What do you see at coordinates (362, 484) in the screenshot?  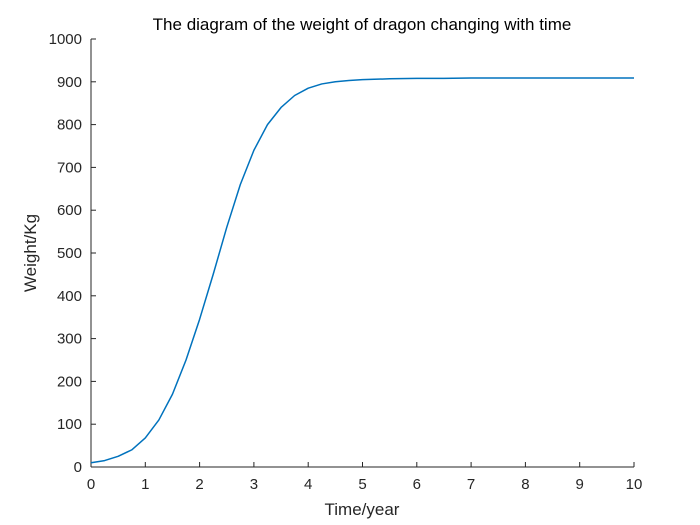 I see `x-tick-label: 5` at bounding box center [362, 484].